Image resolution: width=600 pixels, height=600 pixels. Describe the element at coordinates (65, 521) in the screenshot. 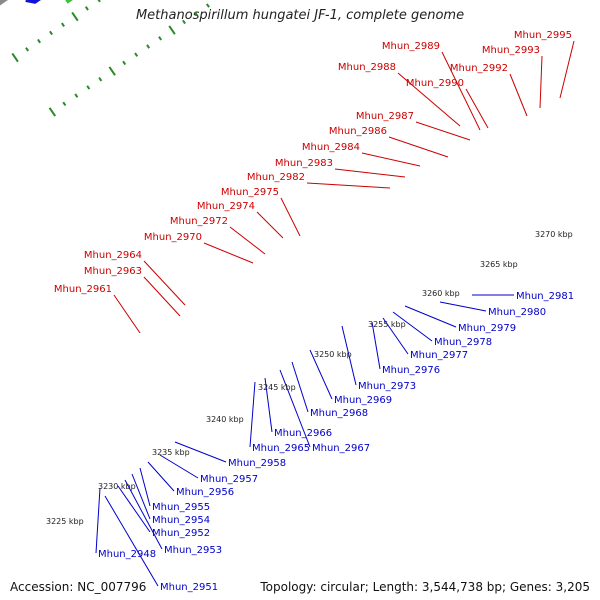

I see `ruler-label: 3225 kbp` at that location.